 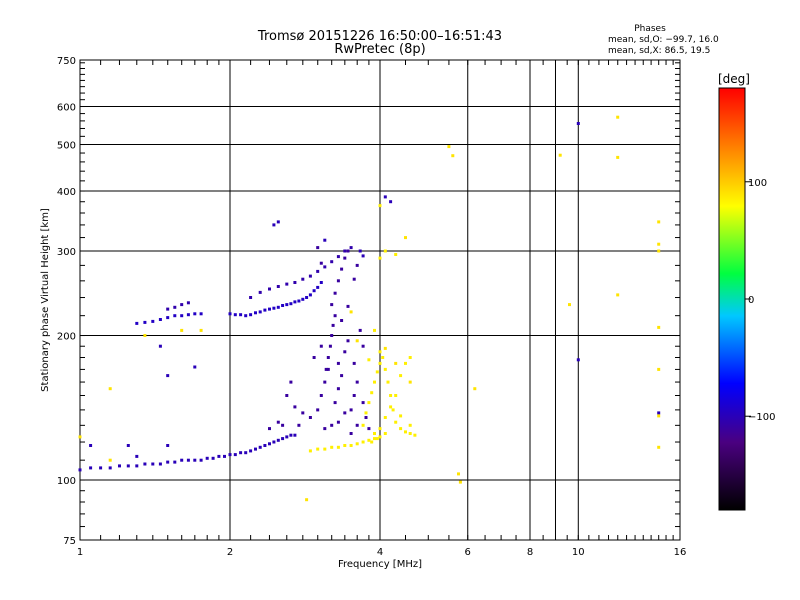 I want to click on legend-line-x: mean, sd,X: 86.5, 19.5, so click(x=659, y=51).